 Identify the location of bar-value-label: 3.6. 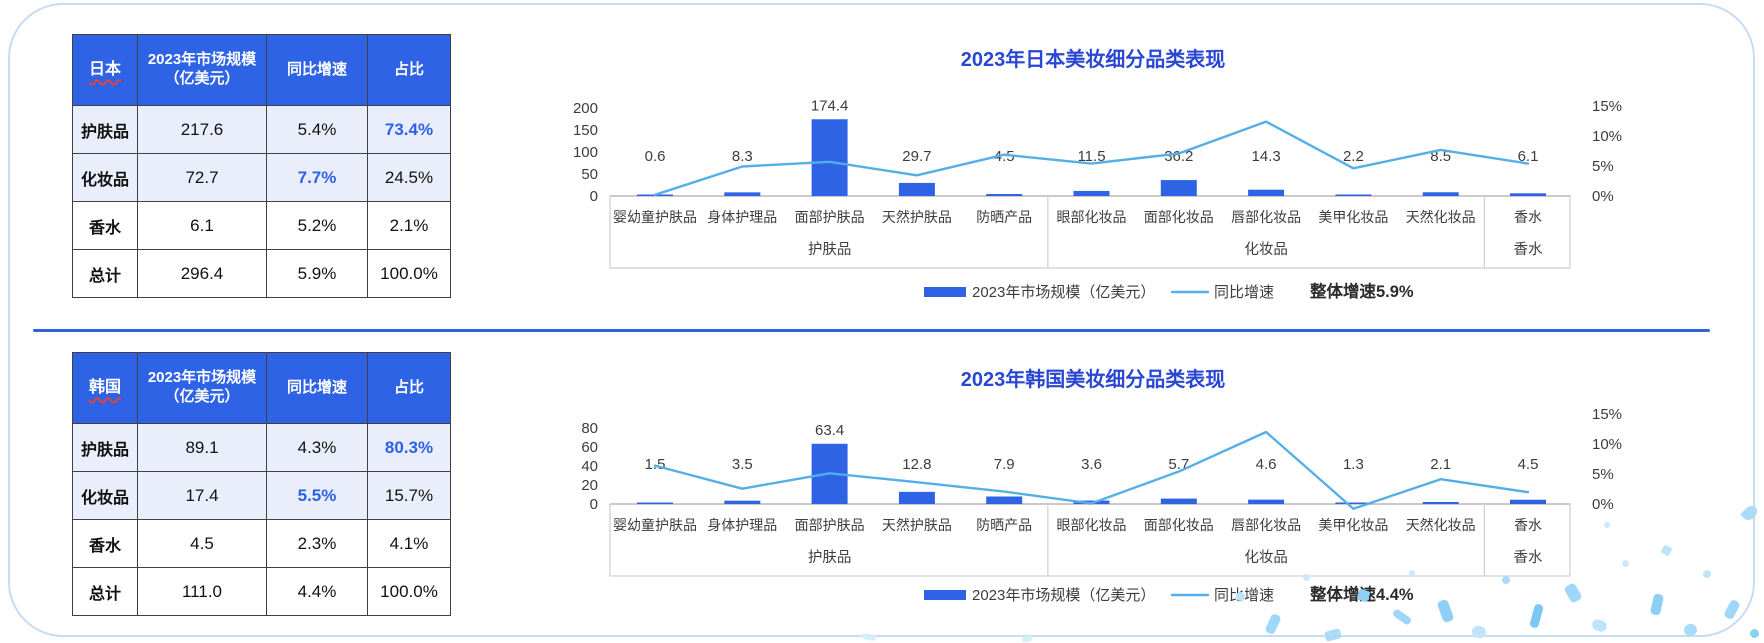
(1091, 464).